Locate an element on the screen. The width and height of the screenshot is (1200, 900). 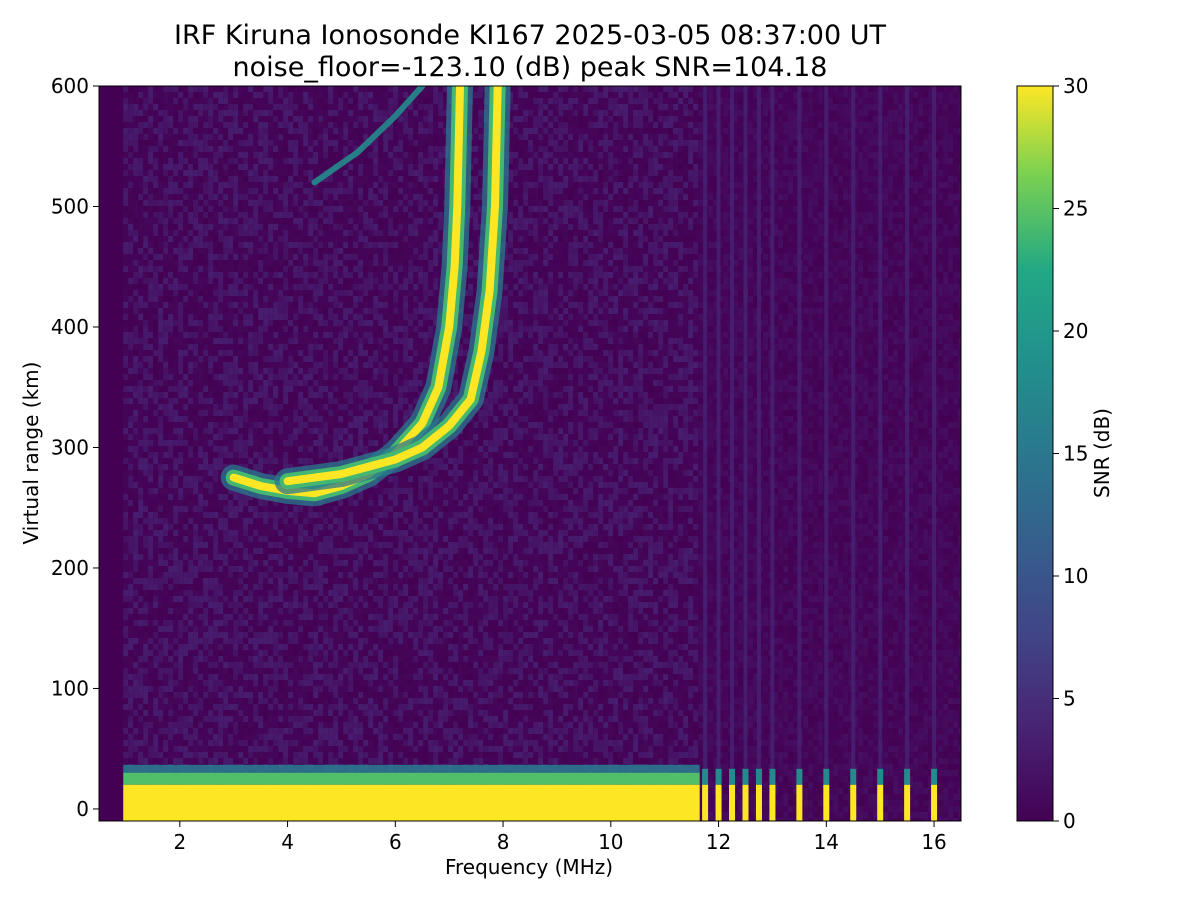
colorbar-tick-label: 25 is located at coordinates (1075, 209).